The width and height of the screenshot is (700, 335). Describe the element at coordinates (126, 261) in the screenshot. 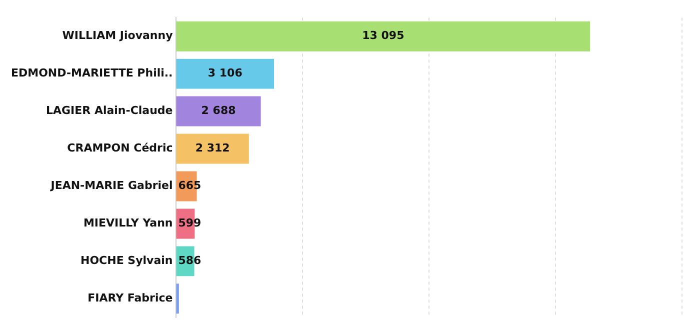

I see `y-tick-label: HOCHE Sylvain` at that location.